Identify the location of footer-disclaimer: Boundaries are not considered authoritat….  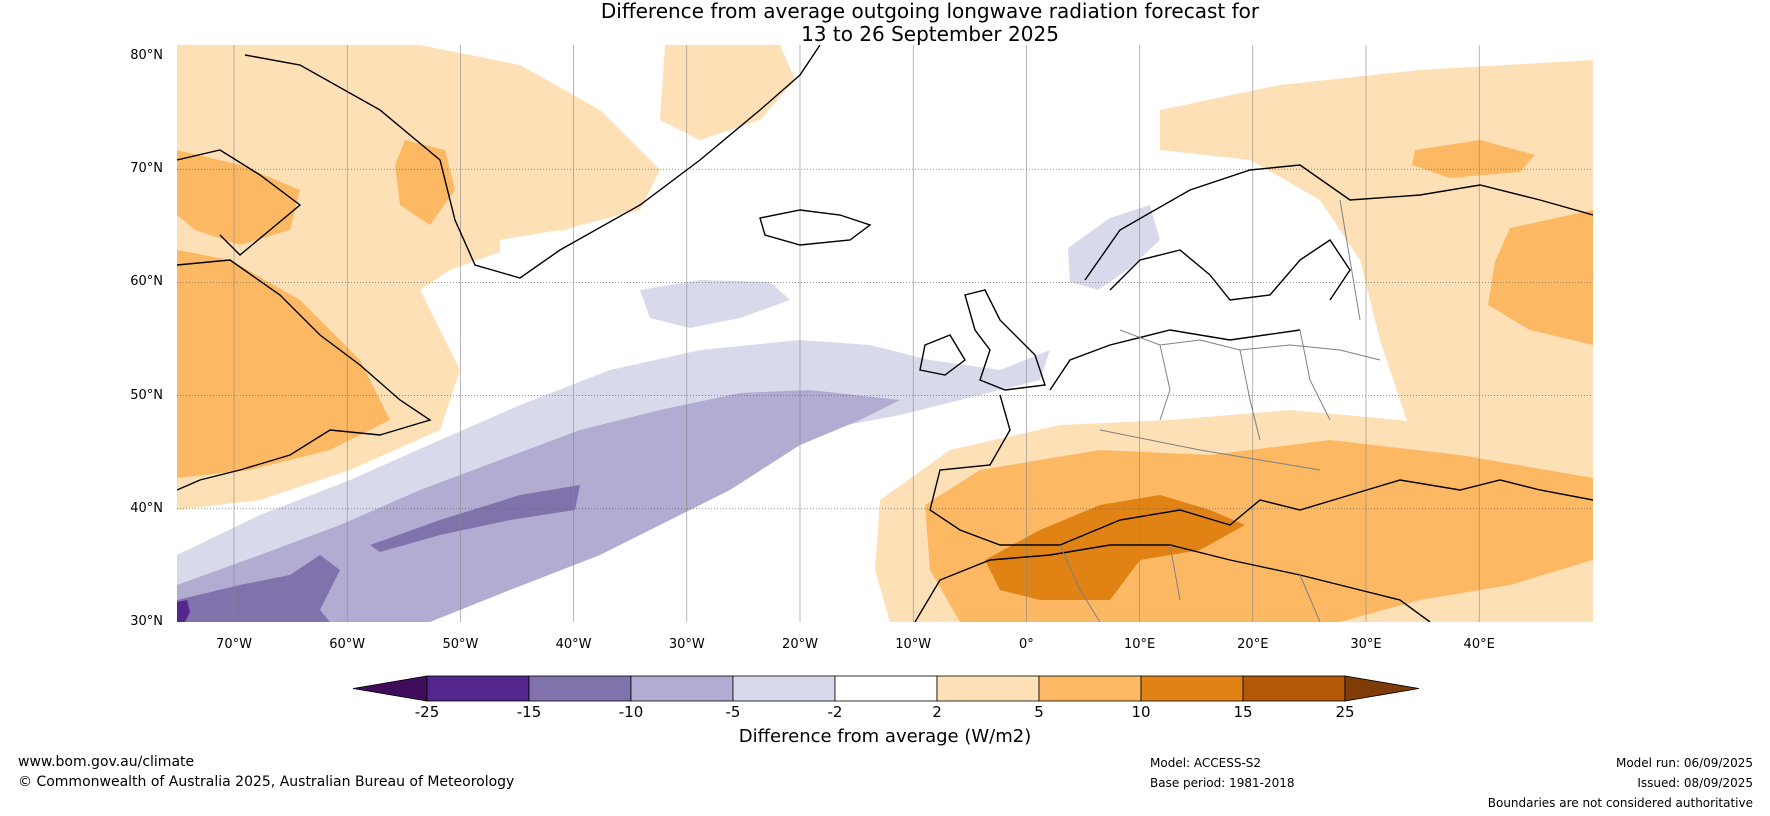
(1620, 803).